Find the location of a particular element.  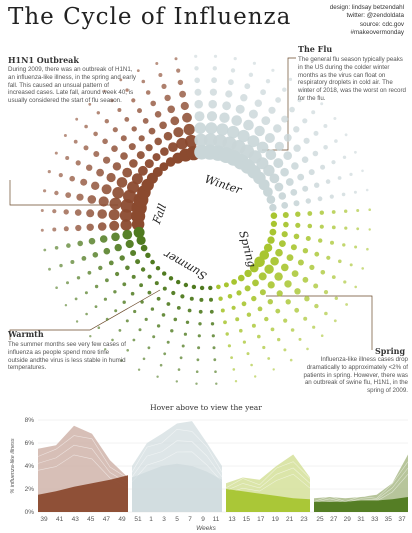

area-typical-winter is located at coordinates (177, 487).